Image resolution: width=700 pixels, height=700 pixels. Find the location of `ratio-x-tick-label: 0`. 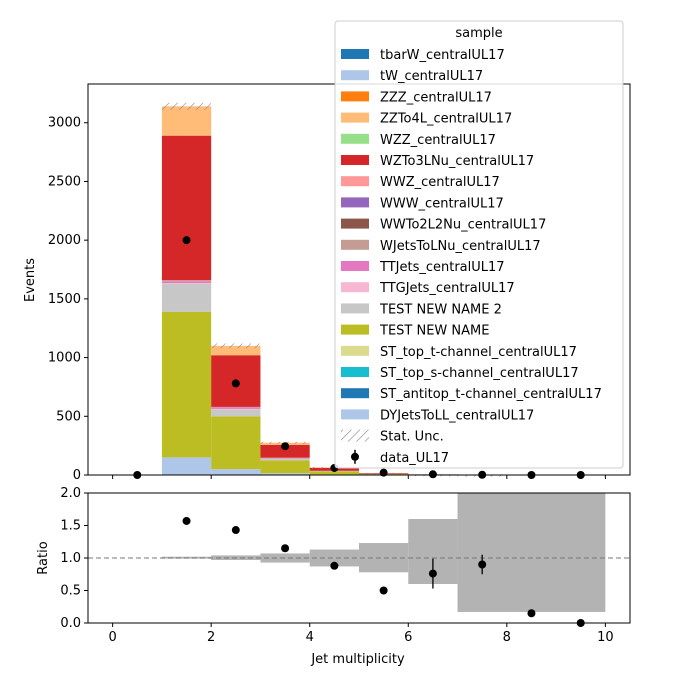

ratio-x-tick-label: 0 is located at coordinates (112, 637).